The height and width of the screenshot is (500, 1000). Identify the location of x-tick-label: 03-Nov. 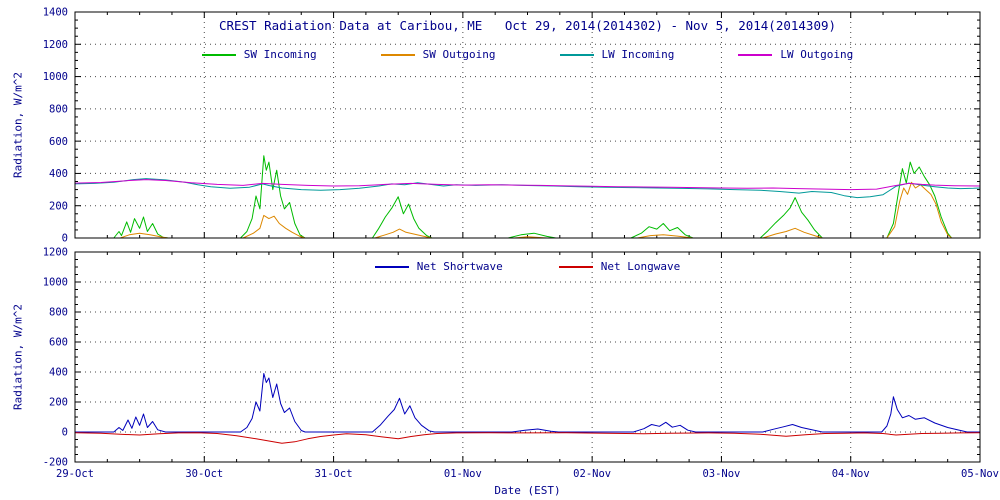
(721, 474).